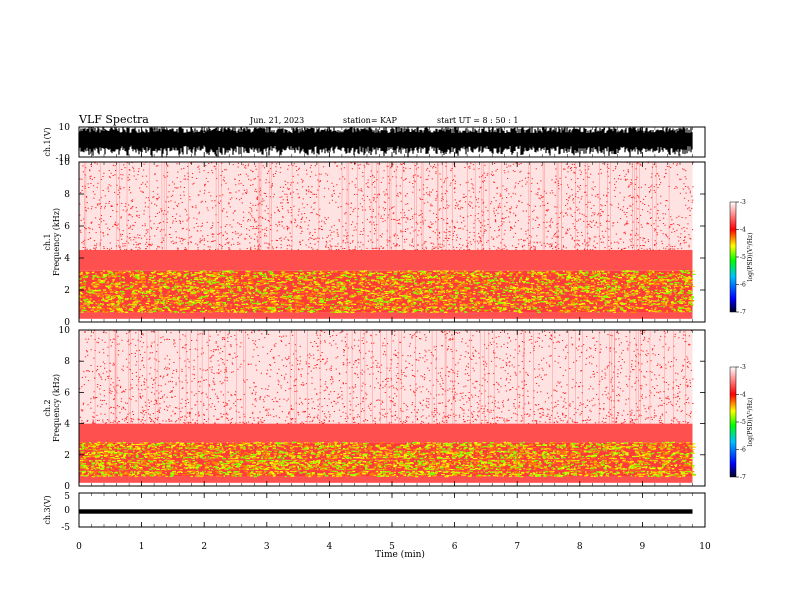  I want to click on ch1-waveform-line, so click(385, 142).